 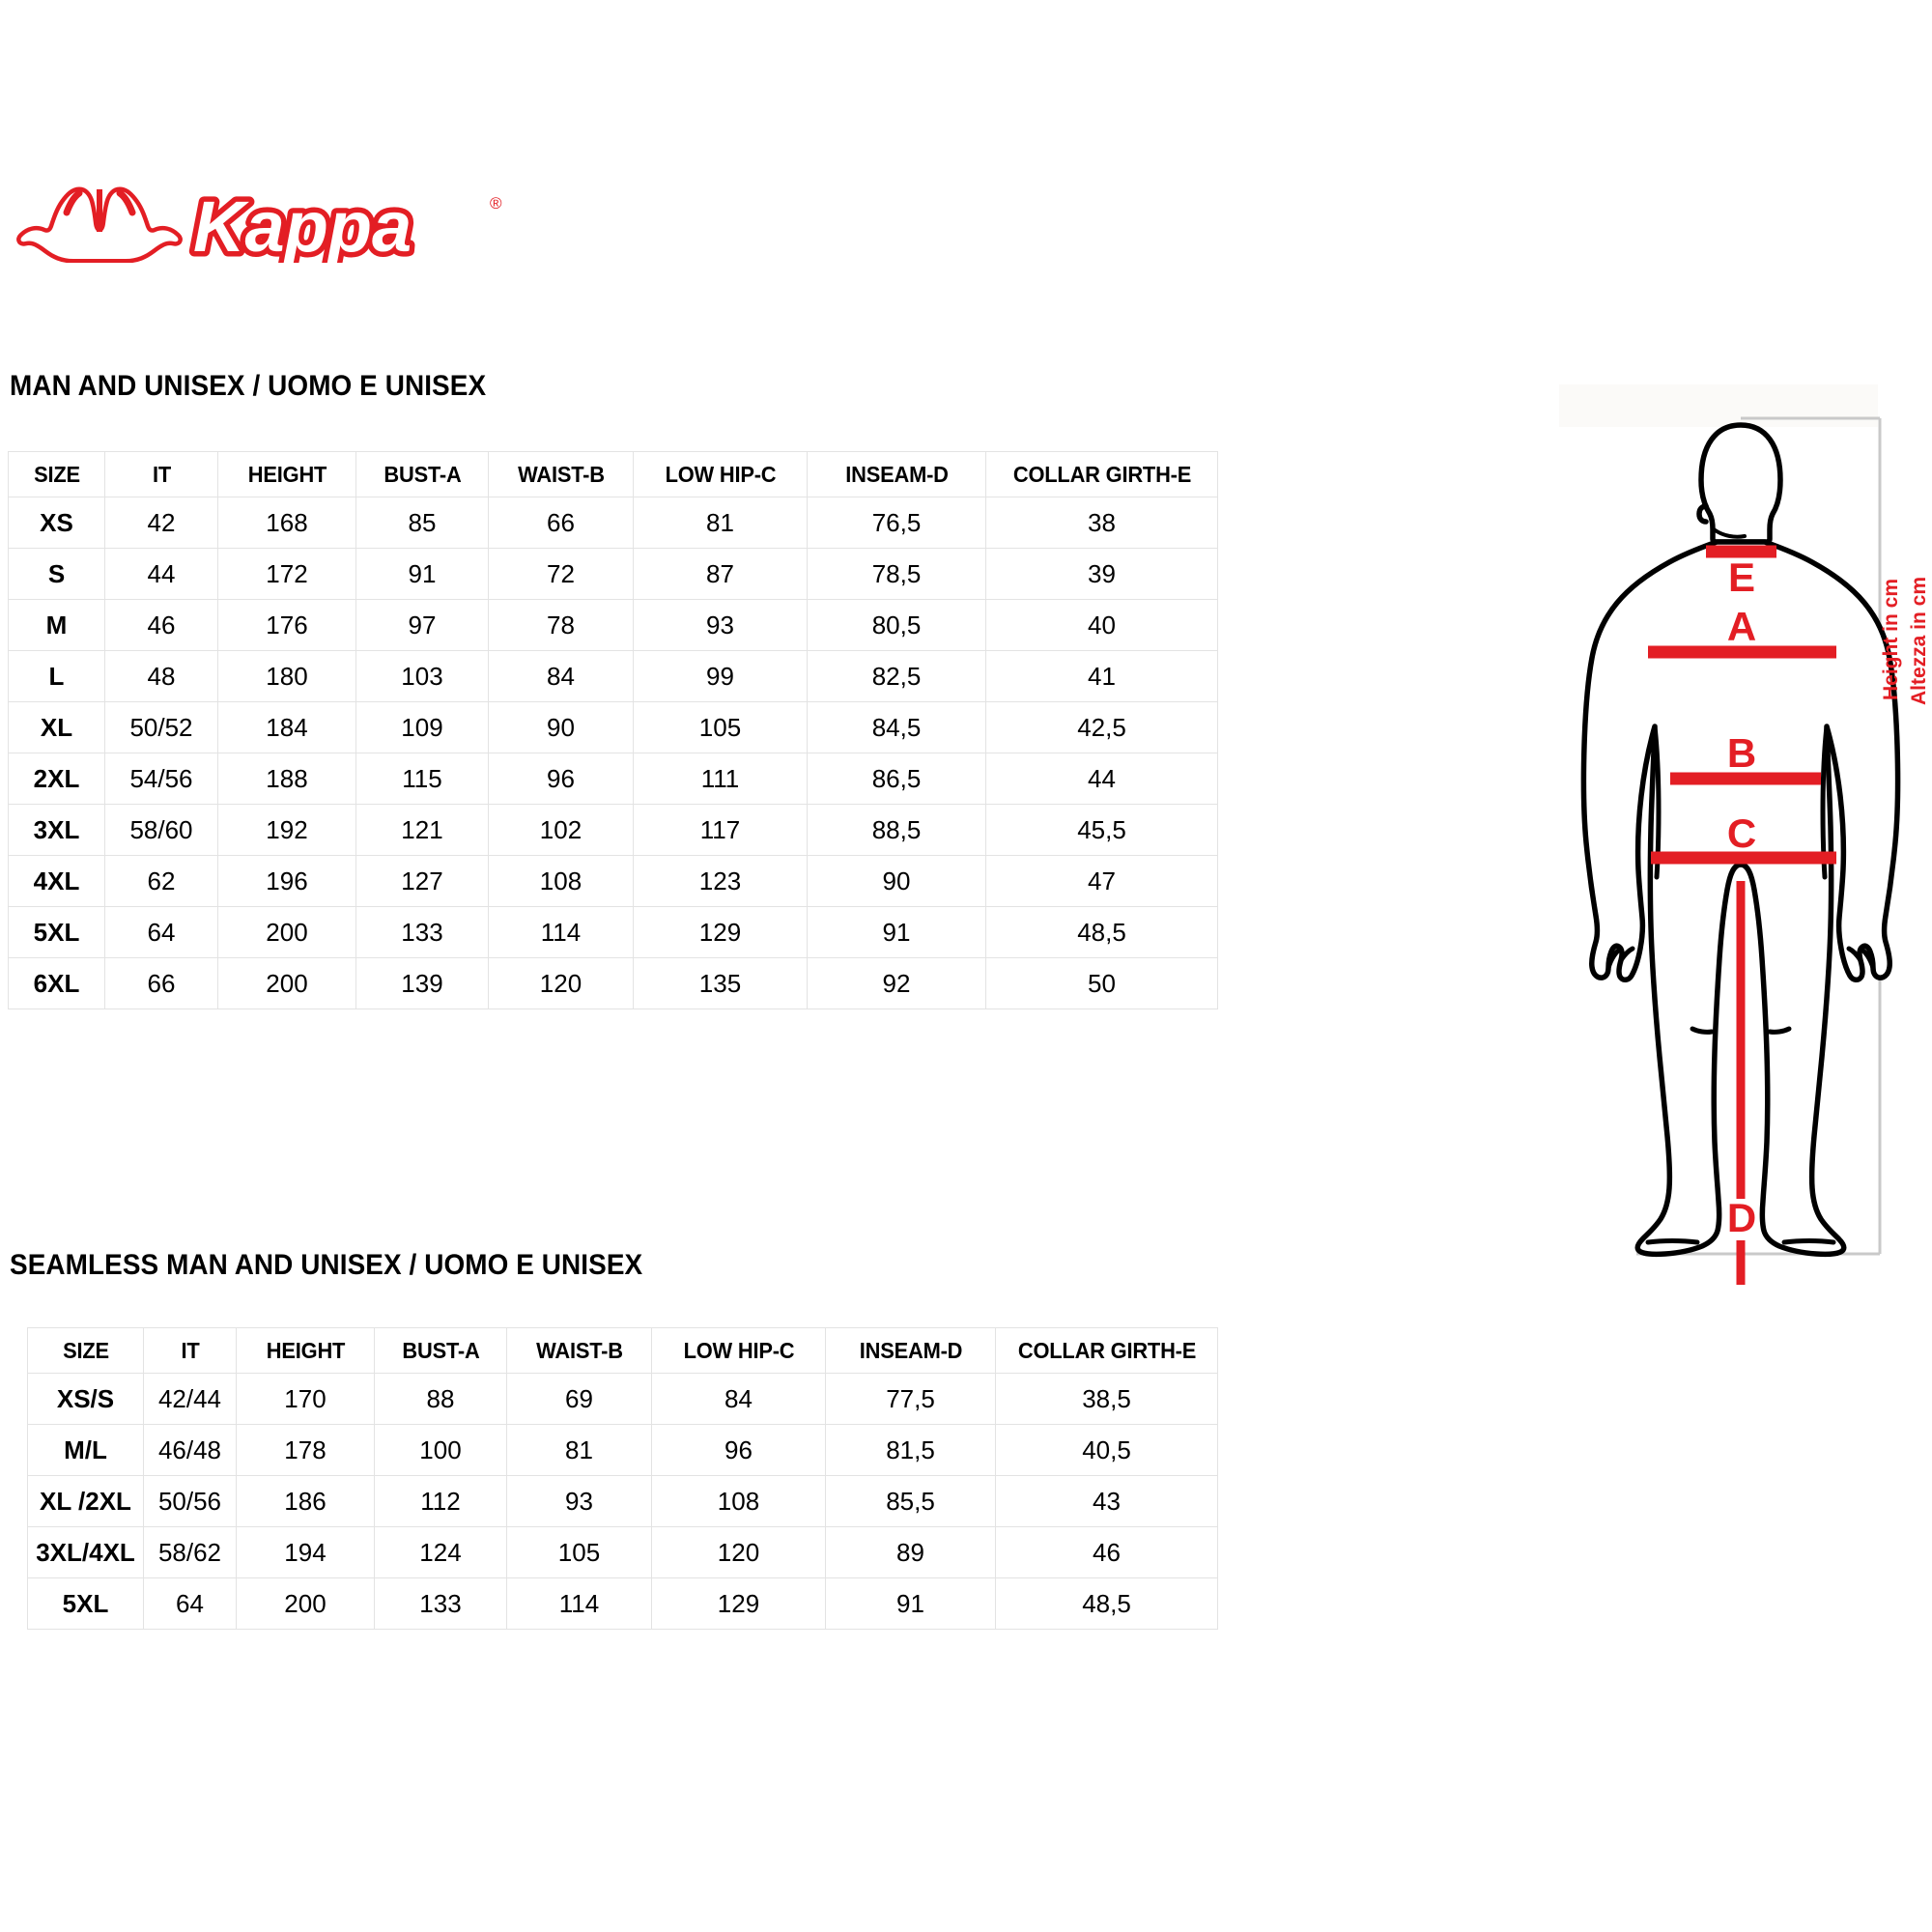 What do you see at coordinates (1101, 932) in the screenshot?
I see `cell-collar-girth: 48,5` at bounding box center [1101, 932].